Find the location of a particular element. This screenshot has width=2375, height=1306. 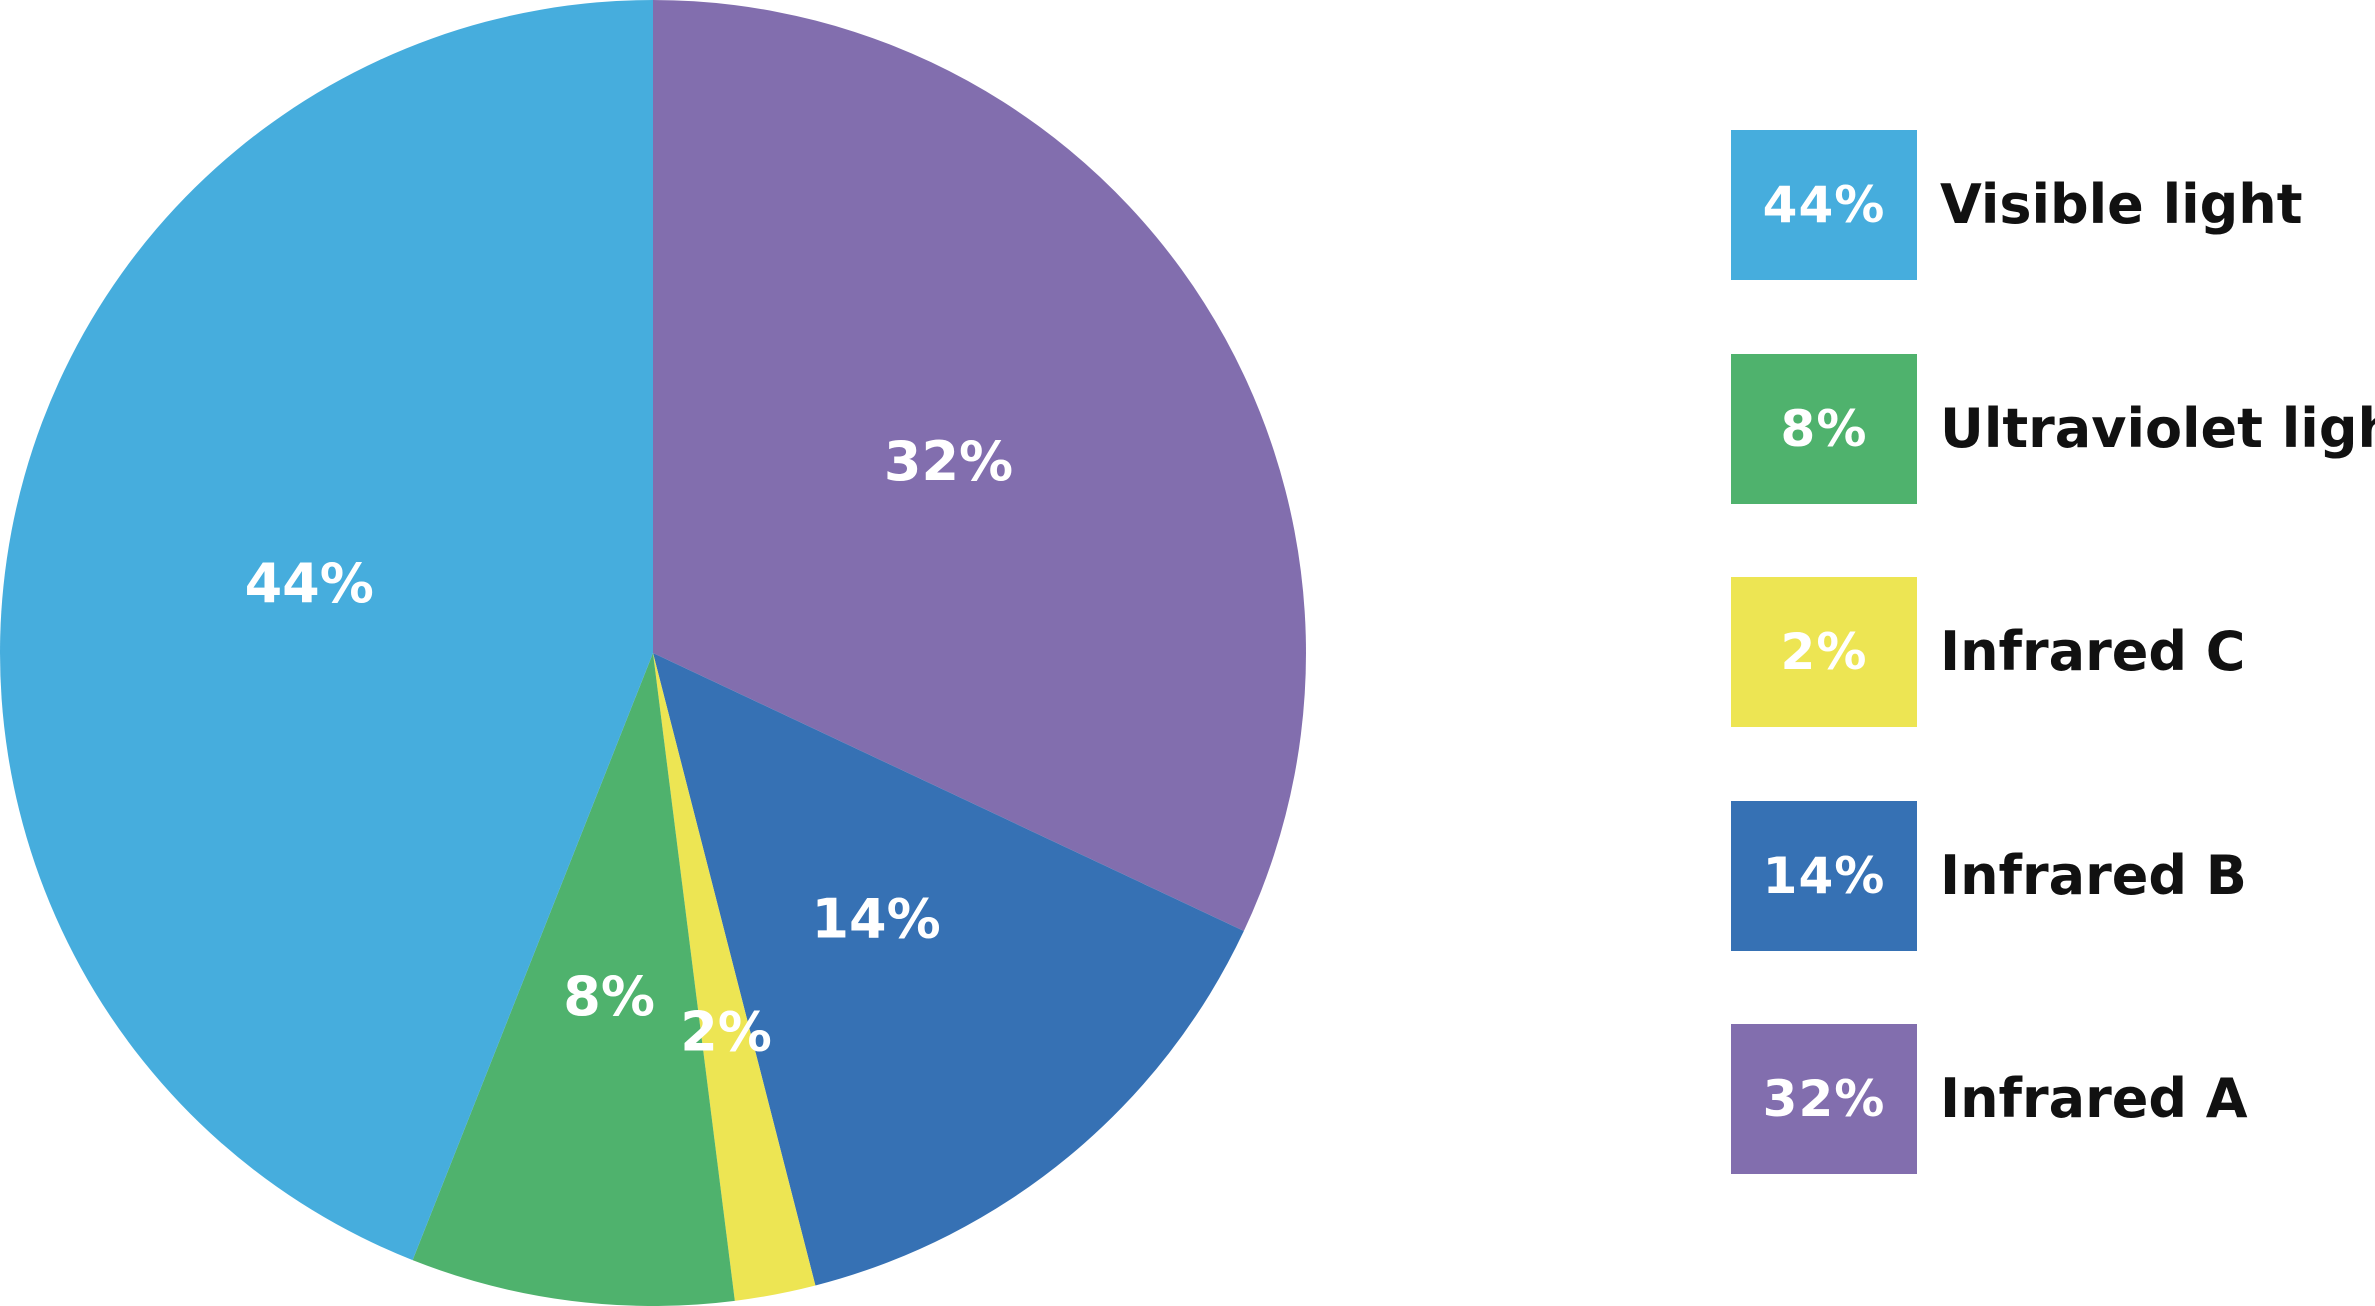

pie-slice-infrared-b is located at coordinates (948, 969).